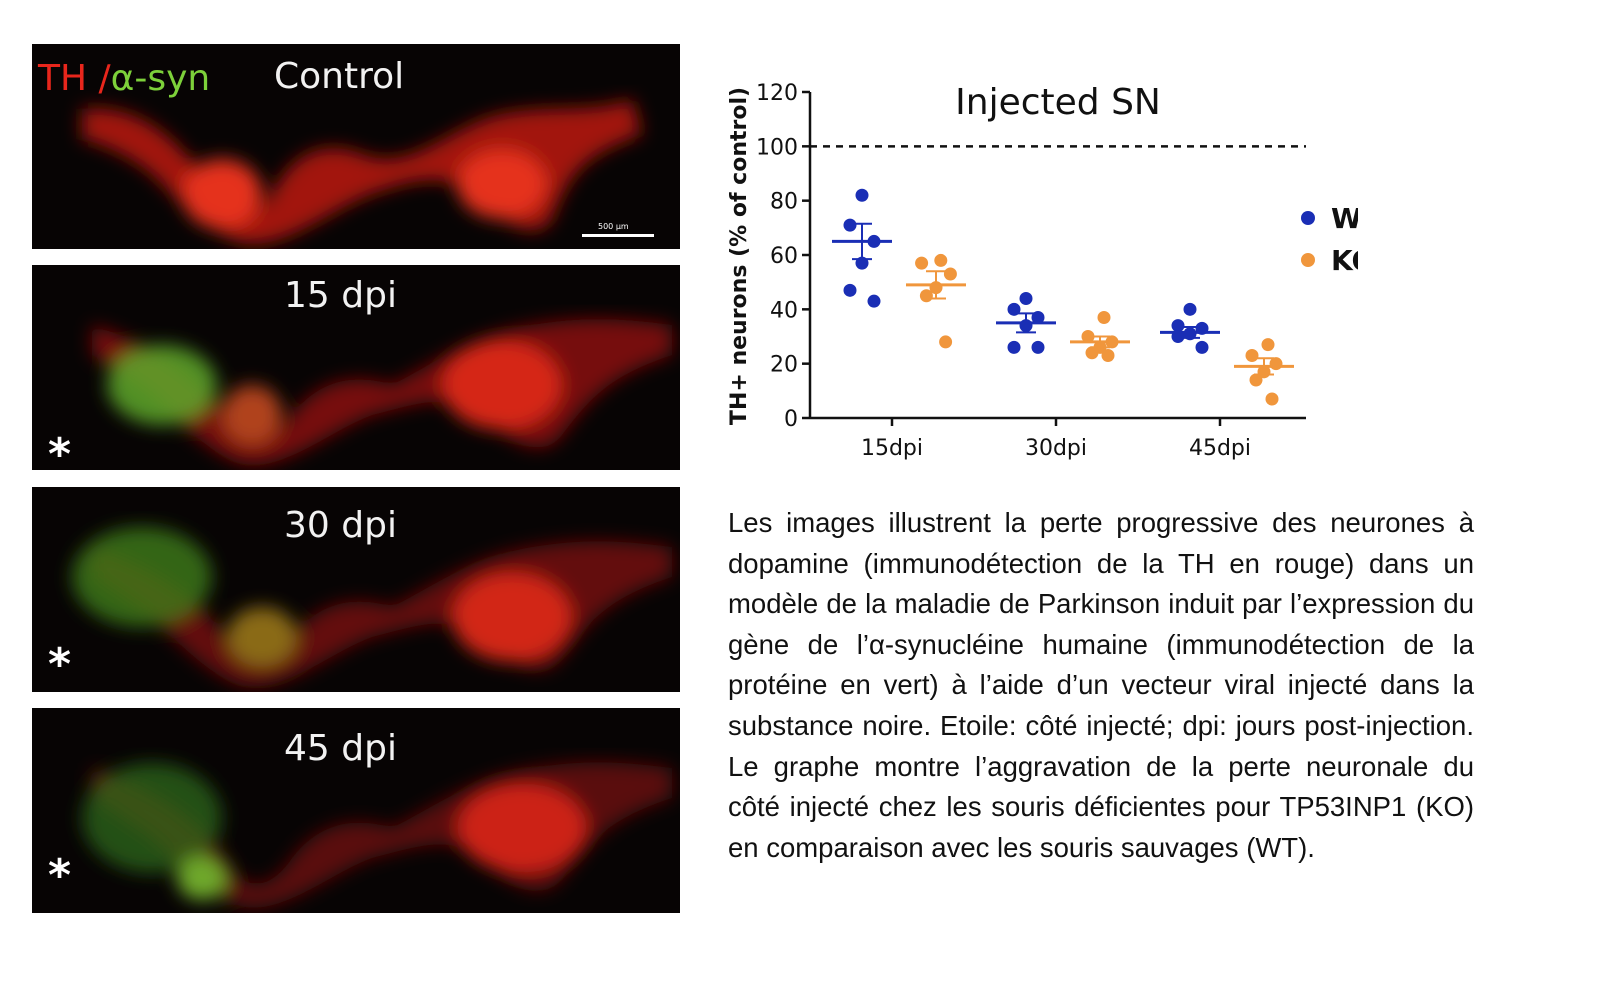 The image size is (1616, 1002). What do you see at coordinates (339, 76) in the screenshot?
I see `panel-label-control: Control` at bounding box center [339, 76].